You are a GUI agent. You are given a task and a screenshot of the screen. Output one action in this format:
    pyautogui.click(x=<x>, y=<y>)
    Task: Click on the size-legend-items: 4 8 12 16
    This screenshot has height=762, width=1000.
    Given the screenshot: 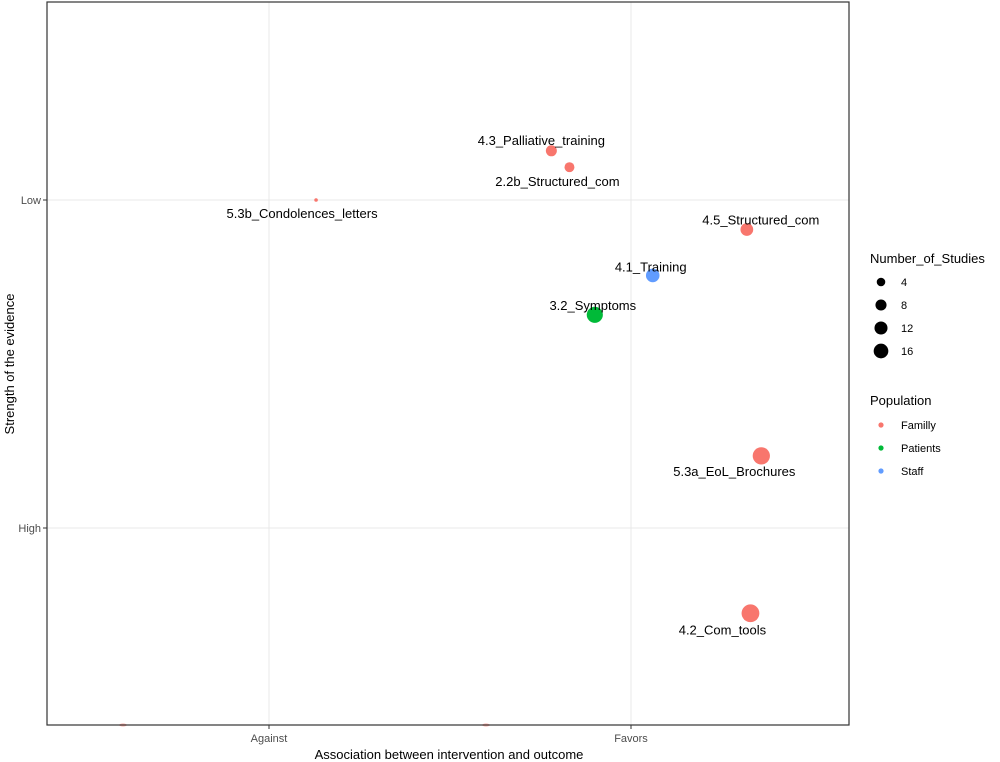 What is the action you would take?
    pyautogui.click(x=893, y=318)
    